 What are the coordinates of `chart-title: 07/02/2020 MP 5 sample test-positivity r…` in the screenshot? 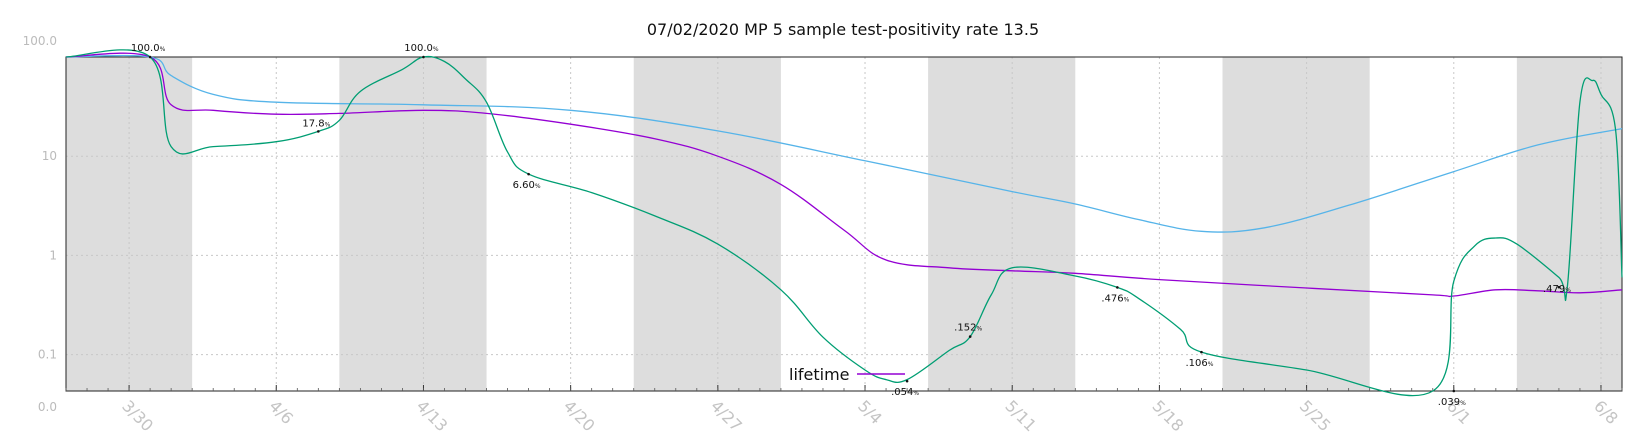 It's located at (843, 29).